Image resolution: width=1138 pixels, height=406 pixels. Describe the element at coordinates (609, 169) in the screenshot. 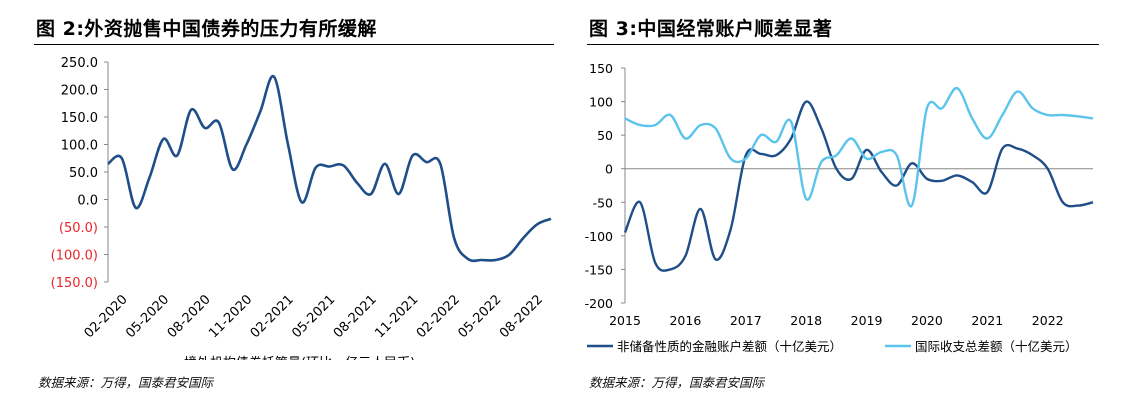

I see `y-tick-label: 0` at that location.